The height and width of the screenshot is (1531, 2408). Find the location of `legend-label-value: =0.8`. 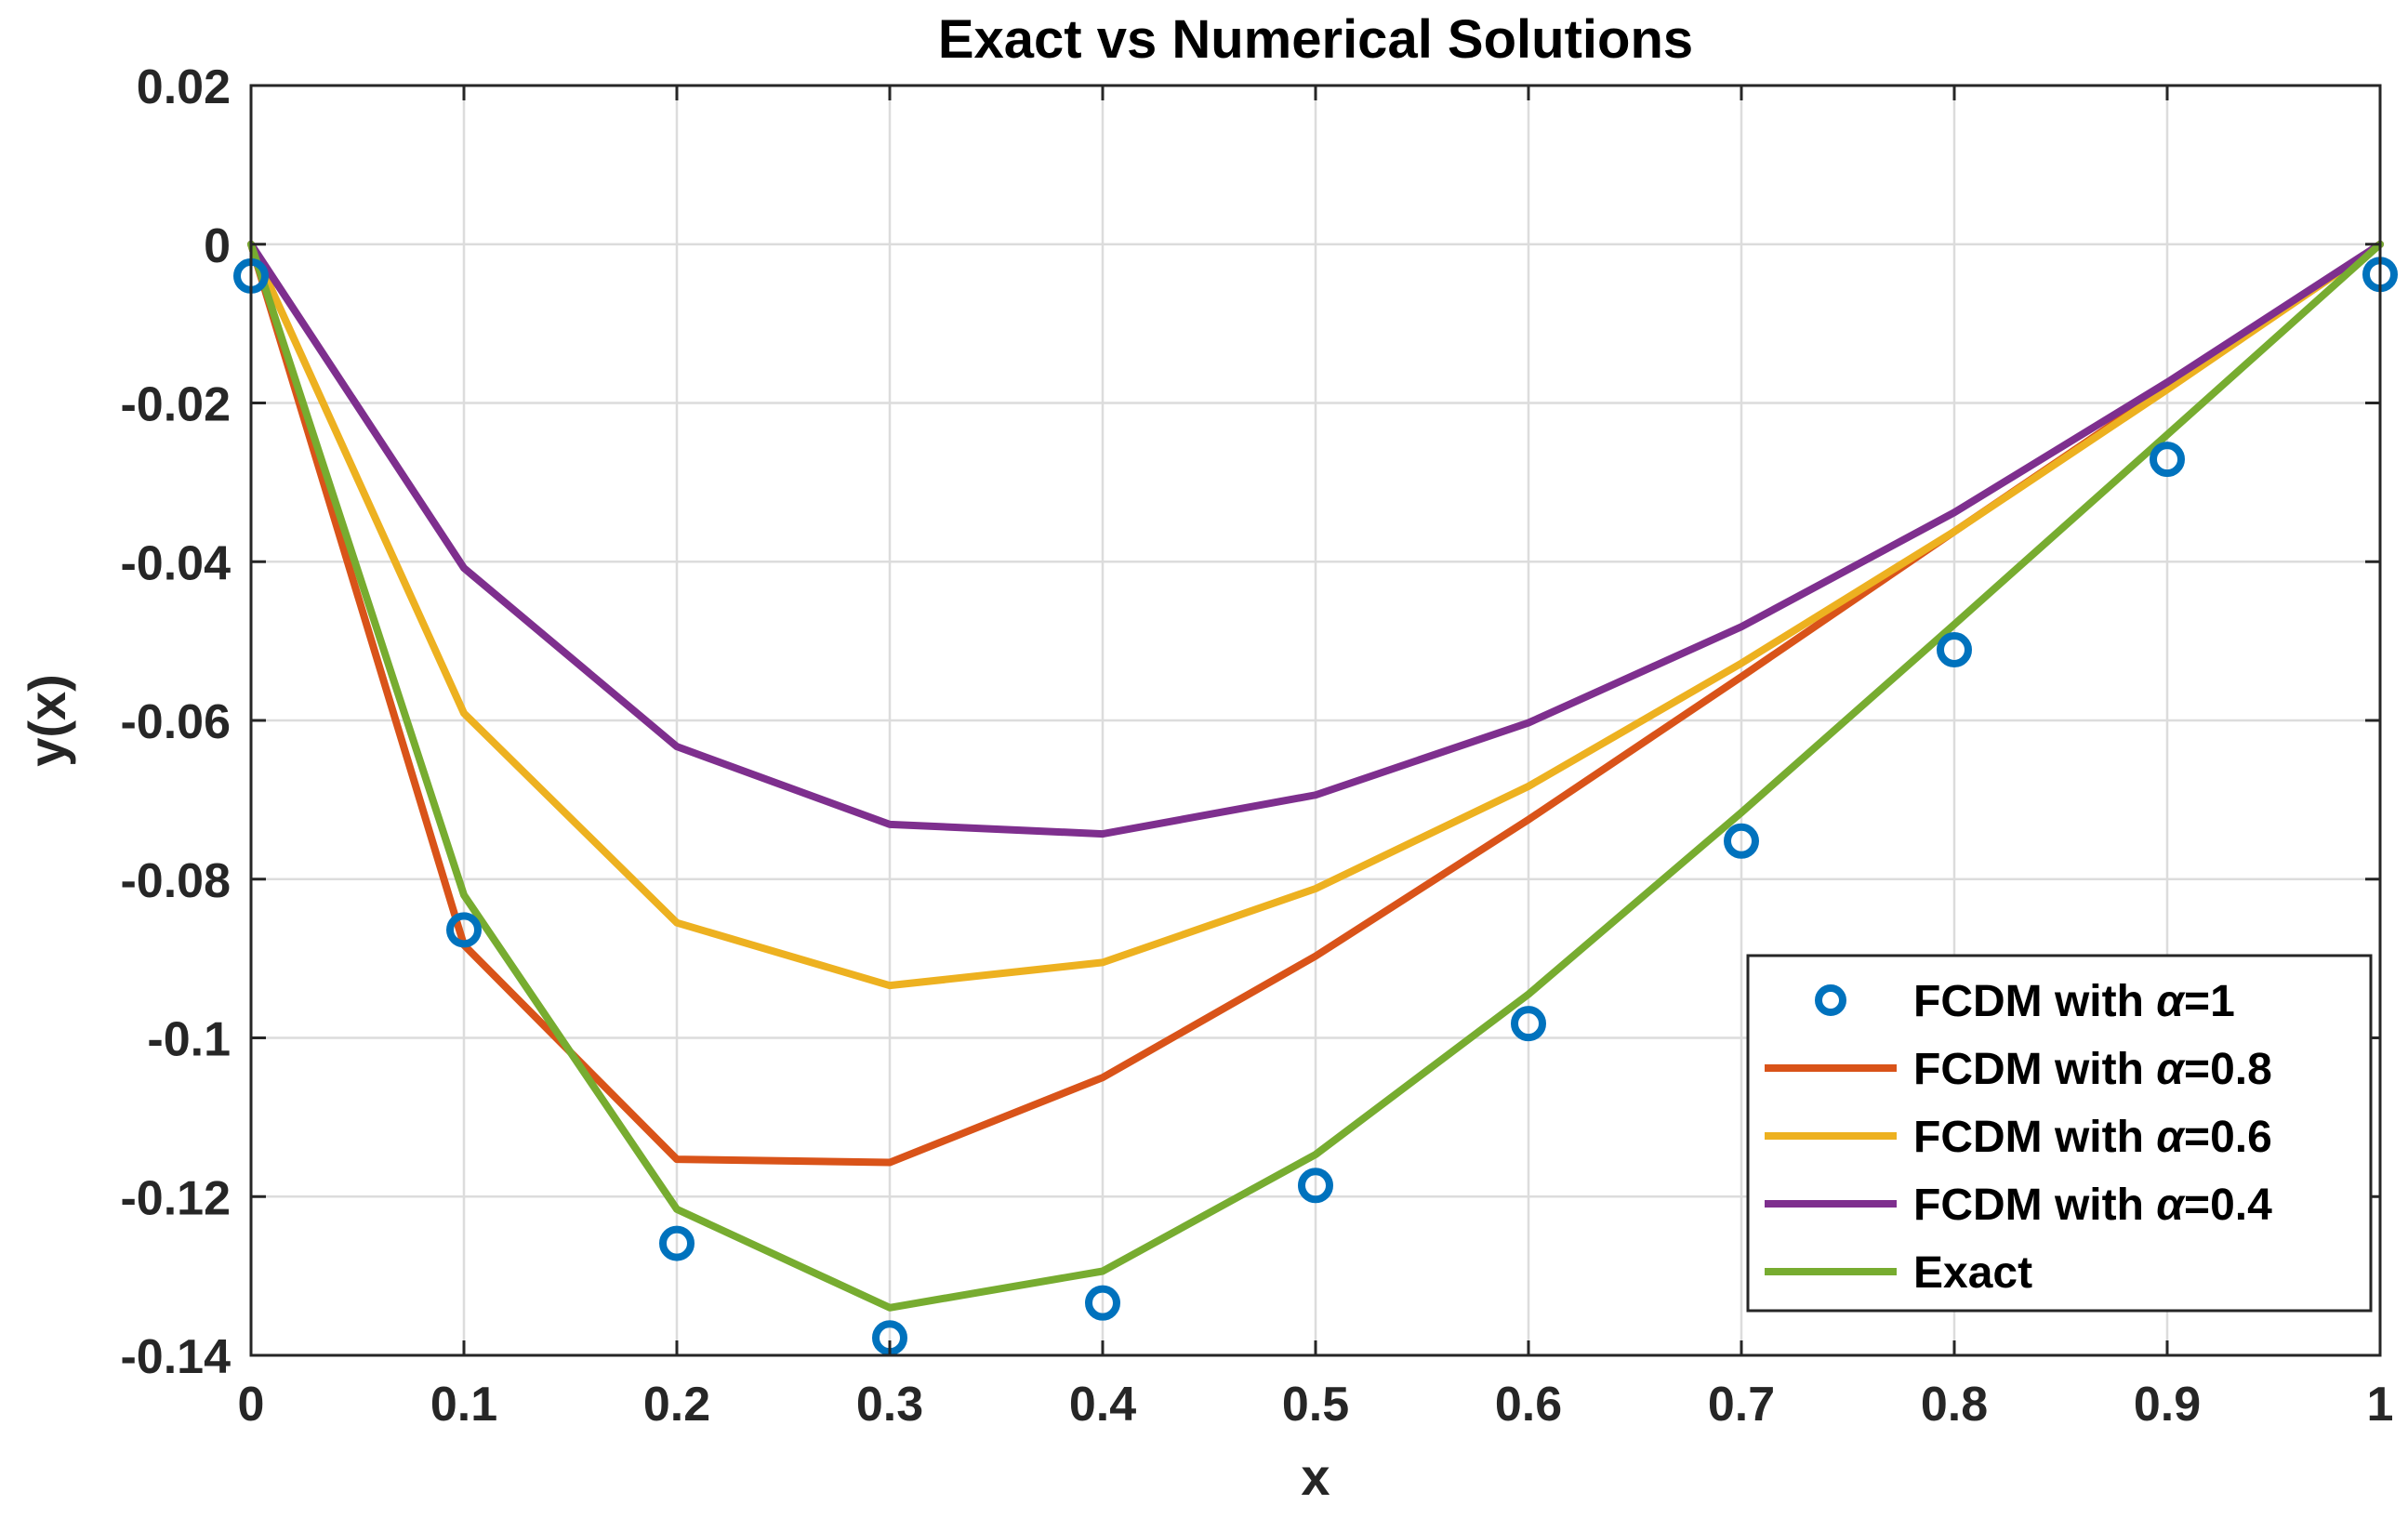

legend-label-value: =0.8 is located at coordinates (2228, 1069).